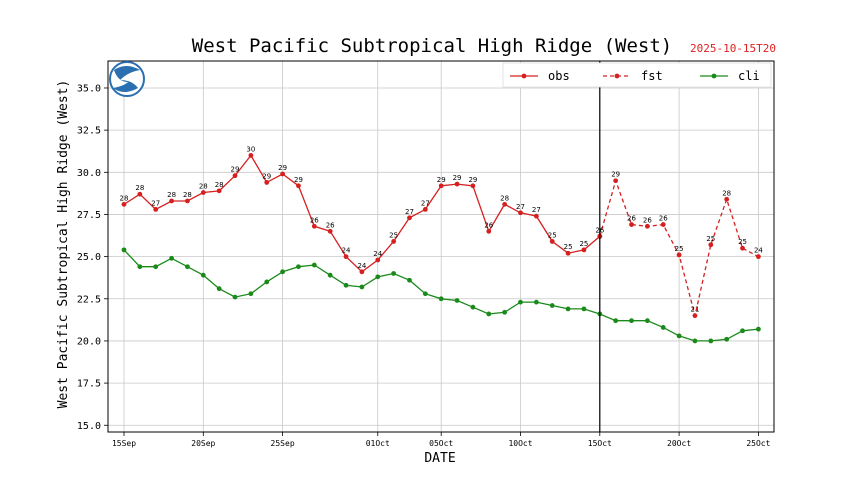 The image size is (860, 483). I want to click on data-label-fst: 21, so click(694, 310).